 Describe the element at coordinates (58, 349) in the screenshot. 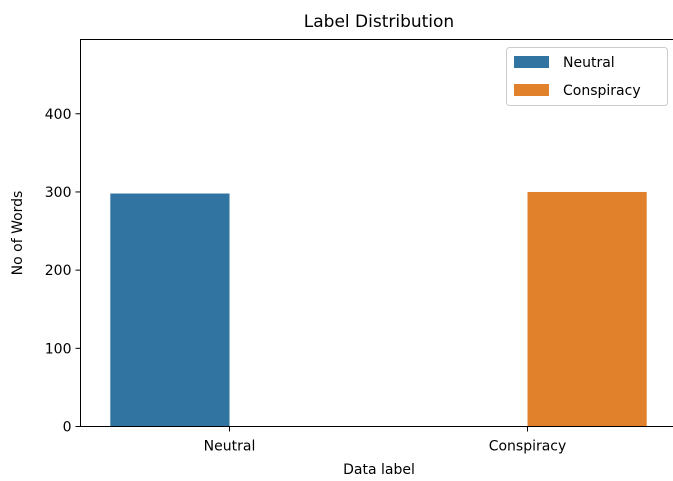

I see `y-tick-label: 100` at that location.